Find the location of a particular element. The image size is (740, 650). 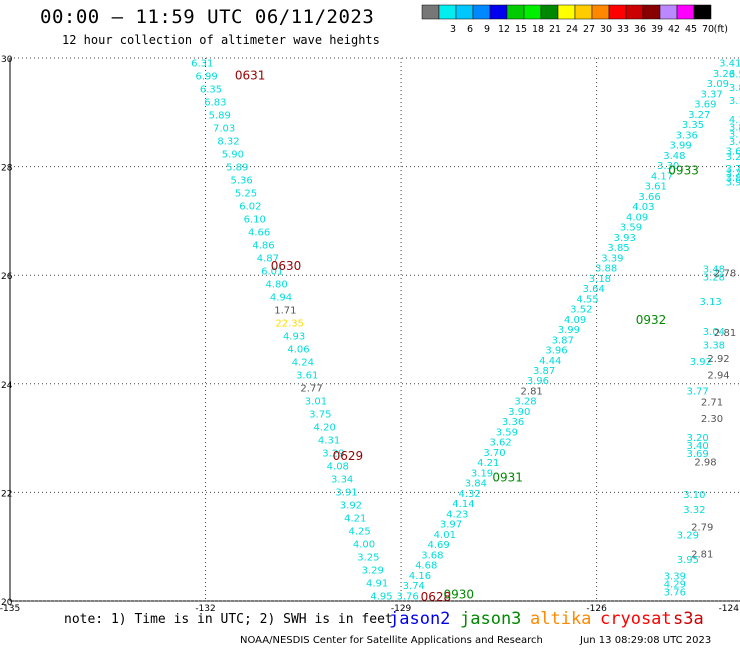

colorbar-tick-label: 30 is located at coordinates (606, 29).